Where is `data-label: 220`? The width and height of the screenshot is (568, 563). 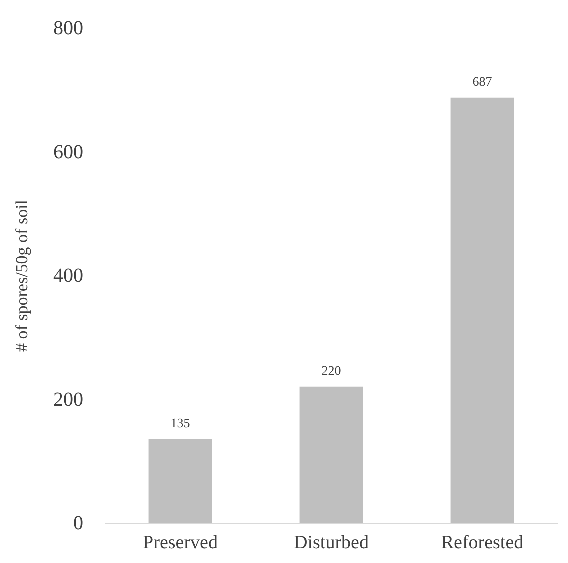 data-label: 220 is located at coordinates (332, 370).